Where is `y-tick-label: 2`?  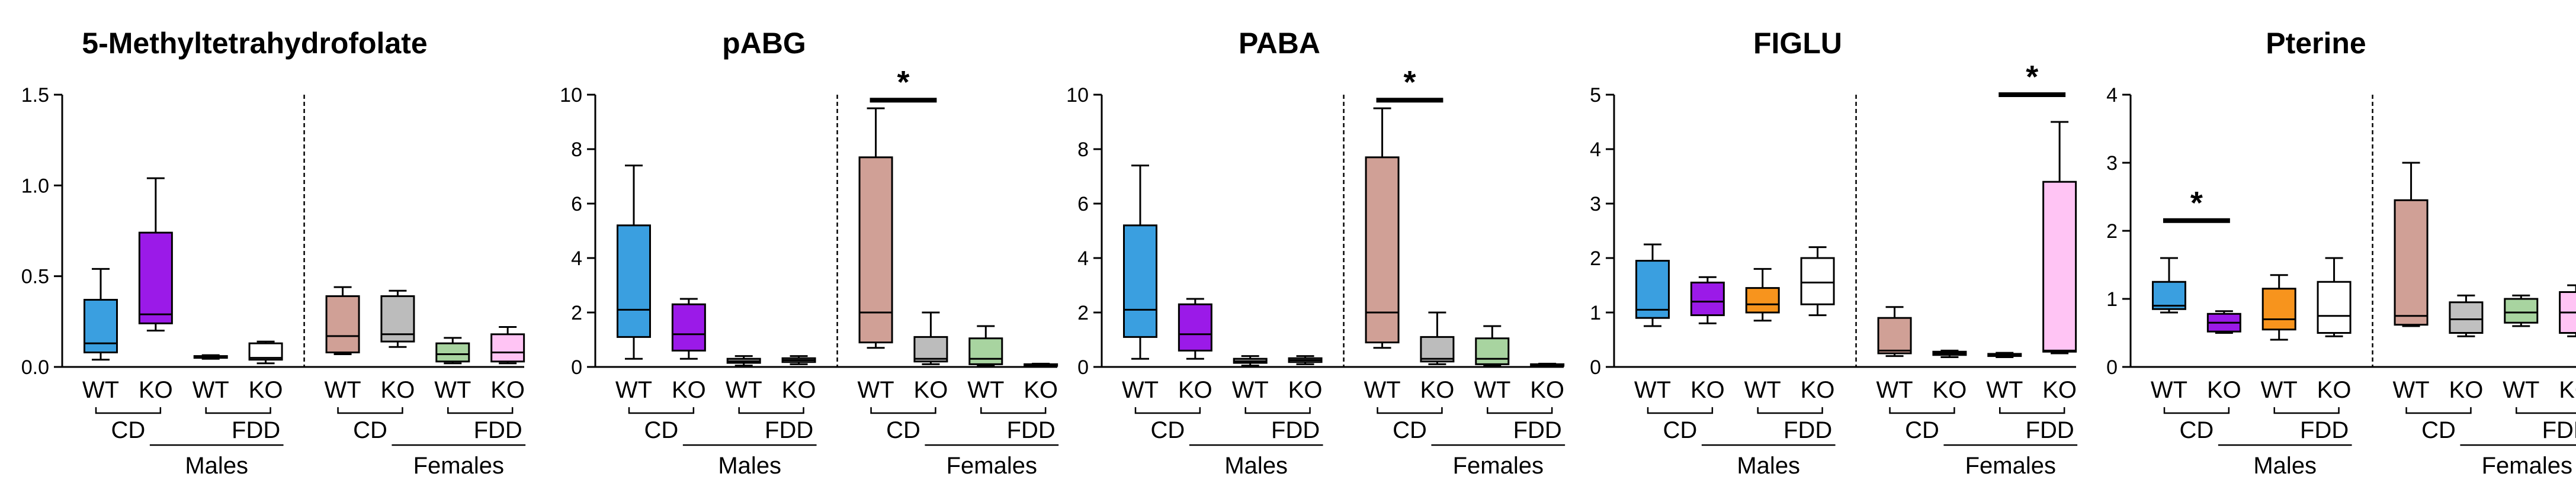 y-tick-label: 2 is located at coordinates (1083, 313).